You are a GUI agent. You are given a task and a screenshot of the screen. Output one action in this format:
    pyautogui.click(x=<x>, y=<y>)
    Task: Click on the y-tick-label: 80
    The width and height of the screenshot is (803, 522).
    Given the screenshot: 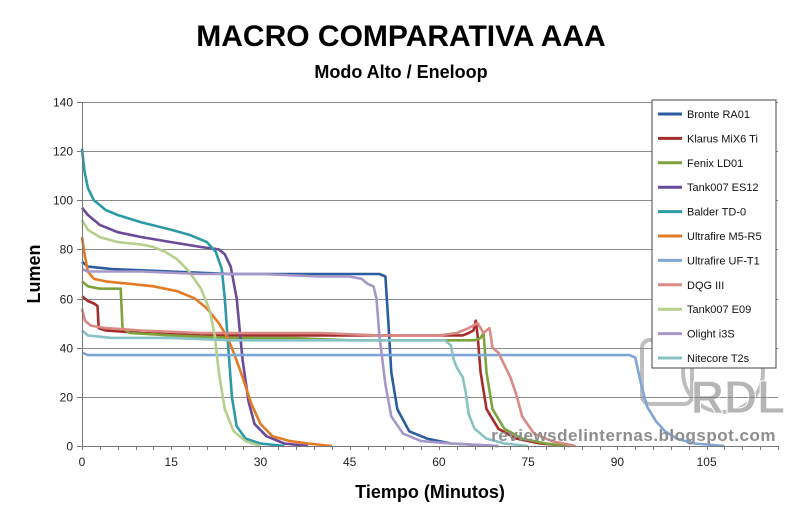 What is the action you would take?
    pyautogui.click(x=67, y=250)
    